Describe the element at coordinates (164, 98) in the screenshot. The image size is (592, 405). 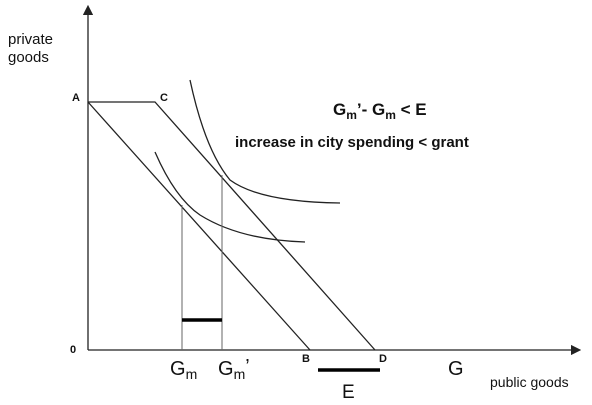
I see `point-label: C` at that location.